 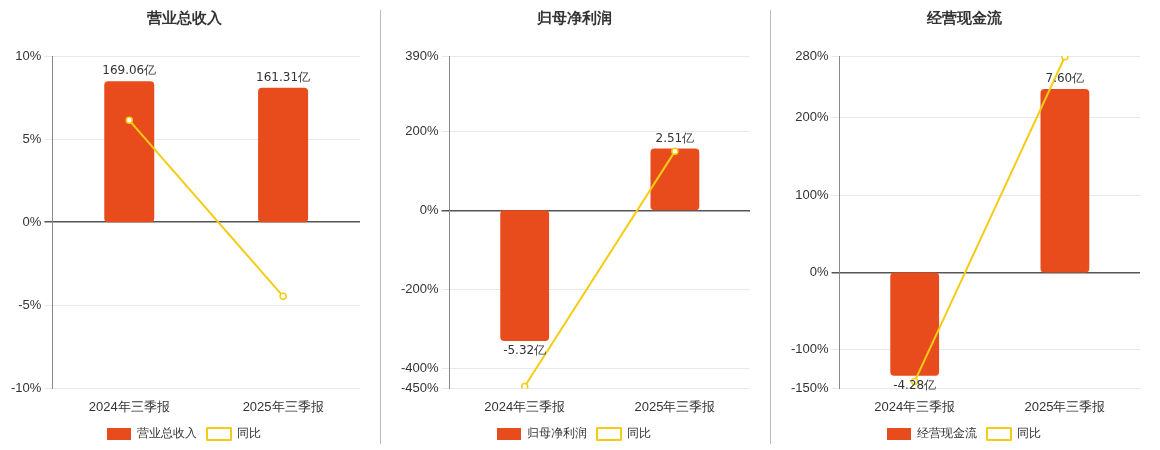 I want to click on y-tick-label: -400%, so click(x=420, y=368).